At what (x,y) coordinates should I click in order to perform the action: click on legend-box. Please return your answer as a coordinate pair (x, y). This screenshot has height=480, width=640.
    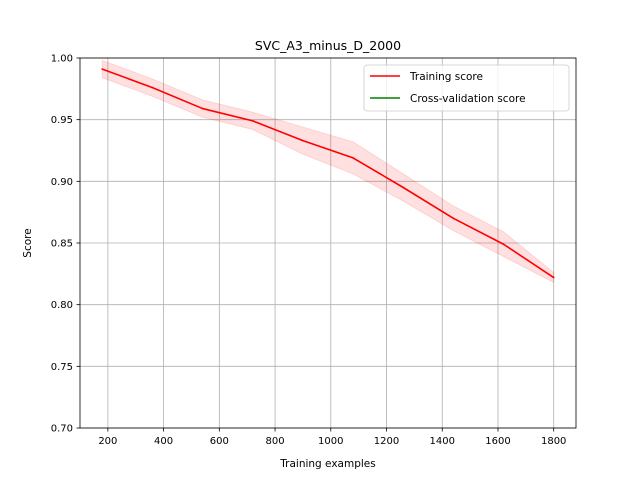
    Looking at the image, I should click on (466, 88).